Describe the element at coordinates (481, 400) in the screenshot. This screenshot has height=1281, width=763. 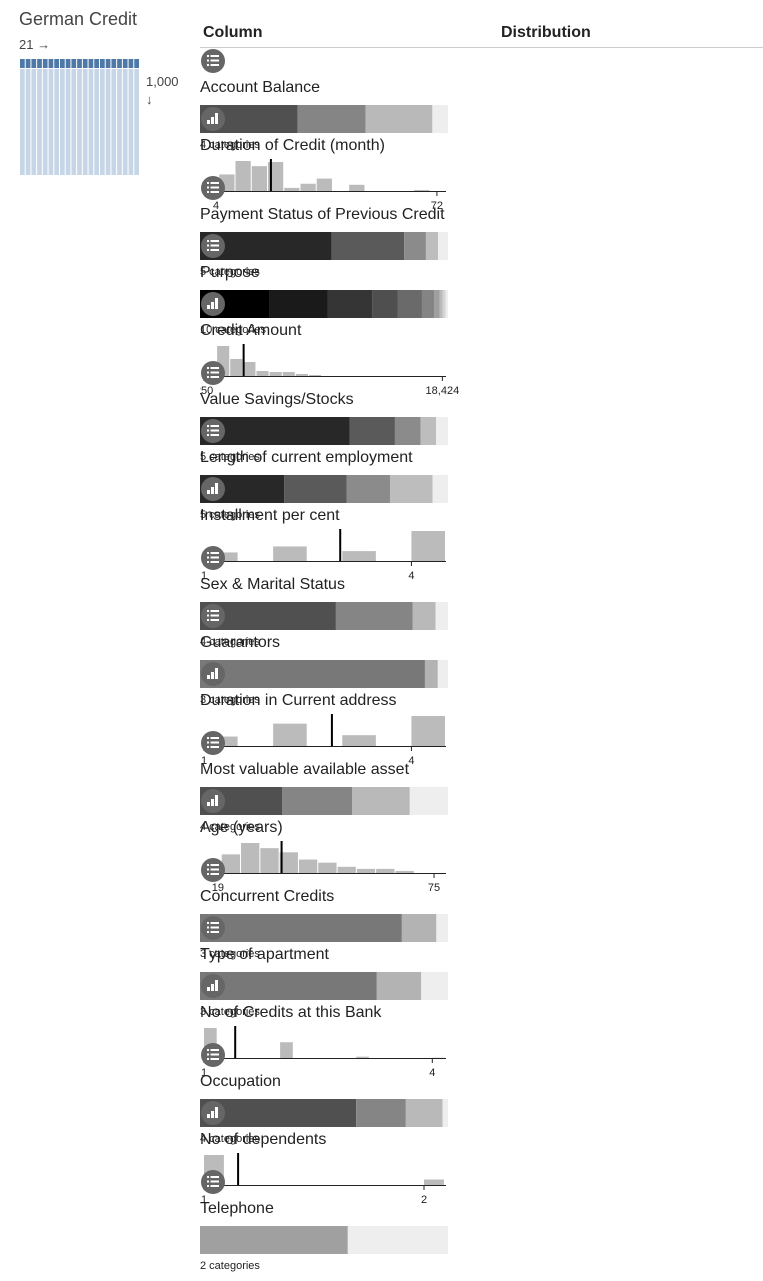
I see `column-name: Value Savings/Stocks` at that location.